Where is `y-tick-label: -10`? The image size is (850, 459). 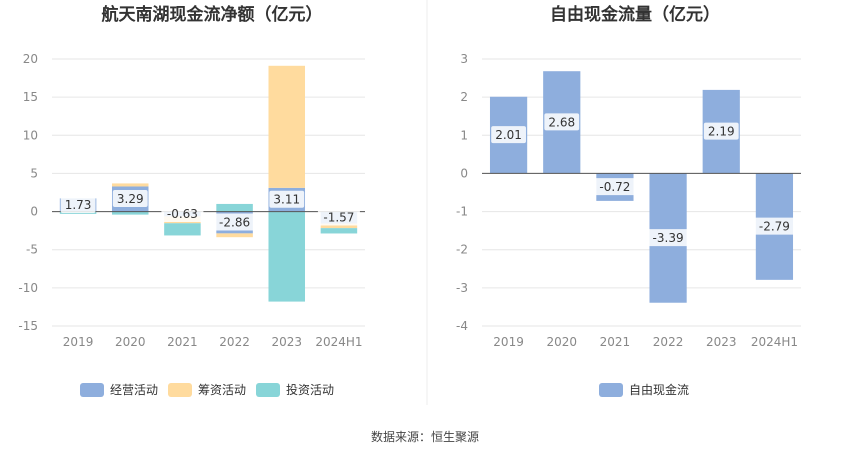 y-tick-label: -10 is located at coordinates (28, 288).